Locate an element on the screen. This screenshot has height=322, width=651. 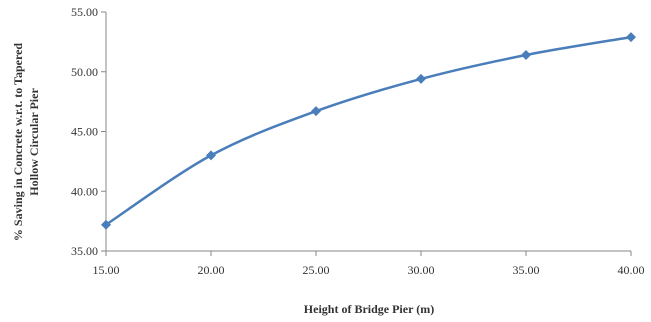
y-axis-label-line1: % Saving in Concrete w.r.t. to Tapered is located at coordinates (18, 142).